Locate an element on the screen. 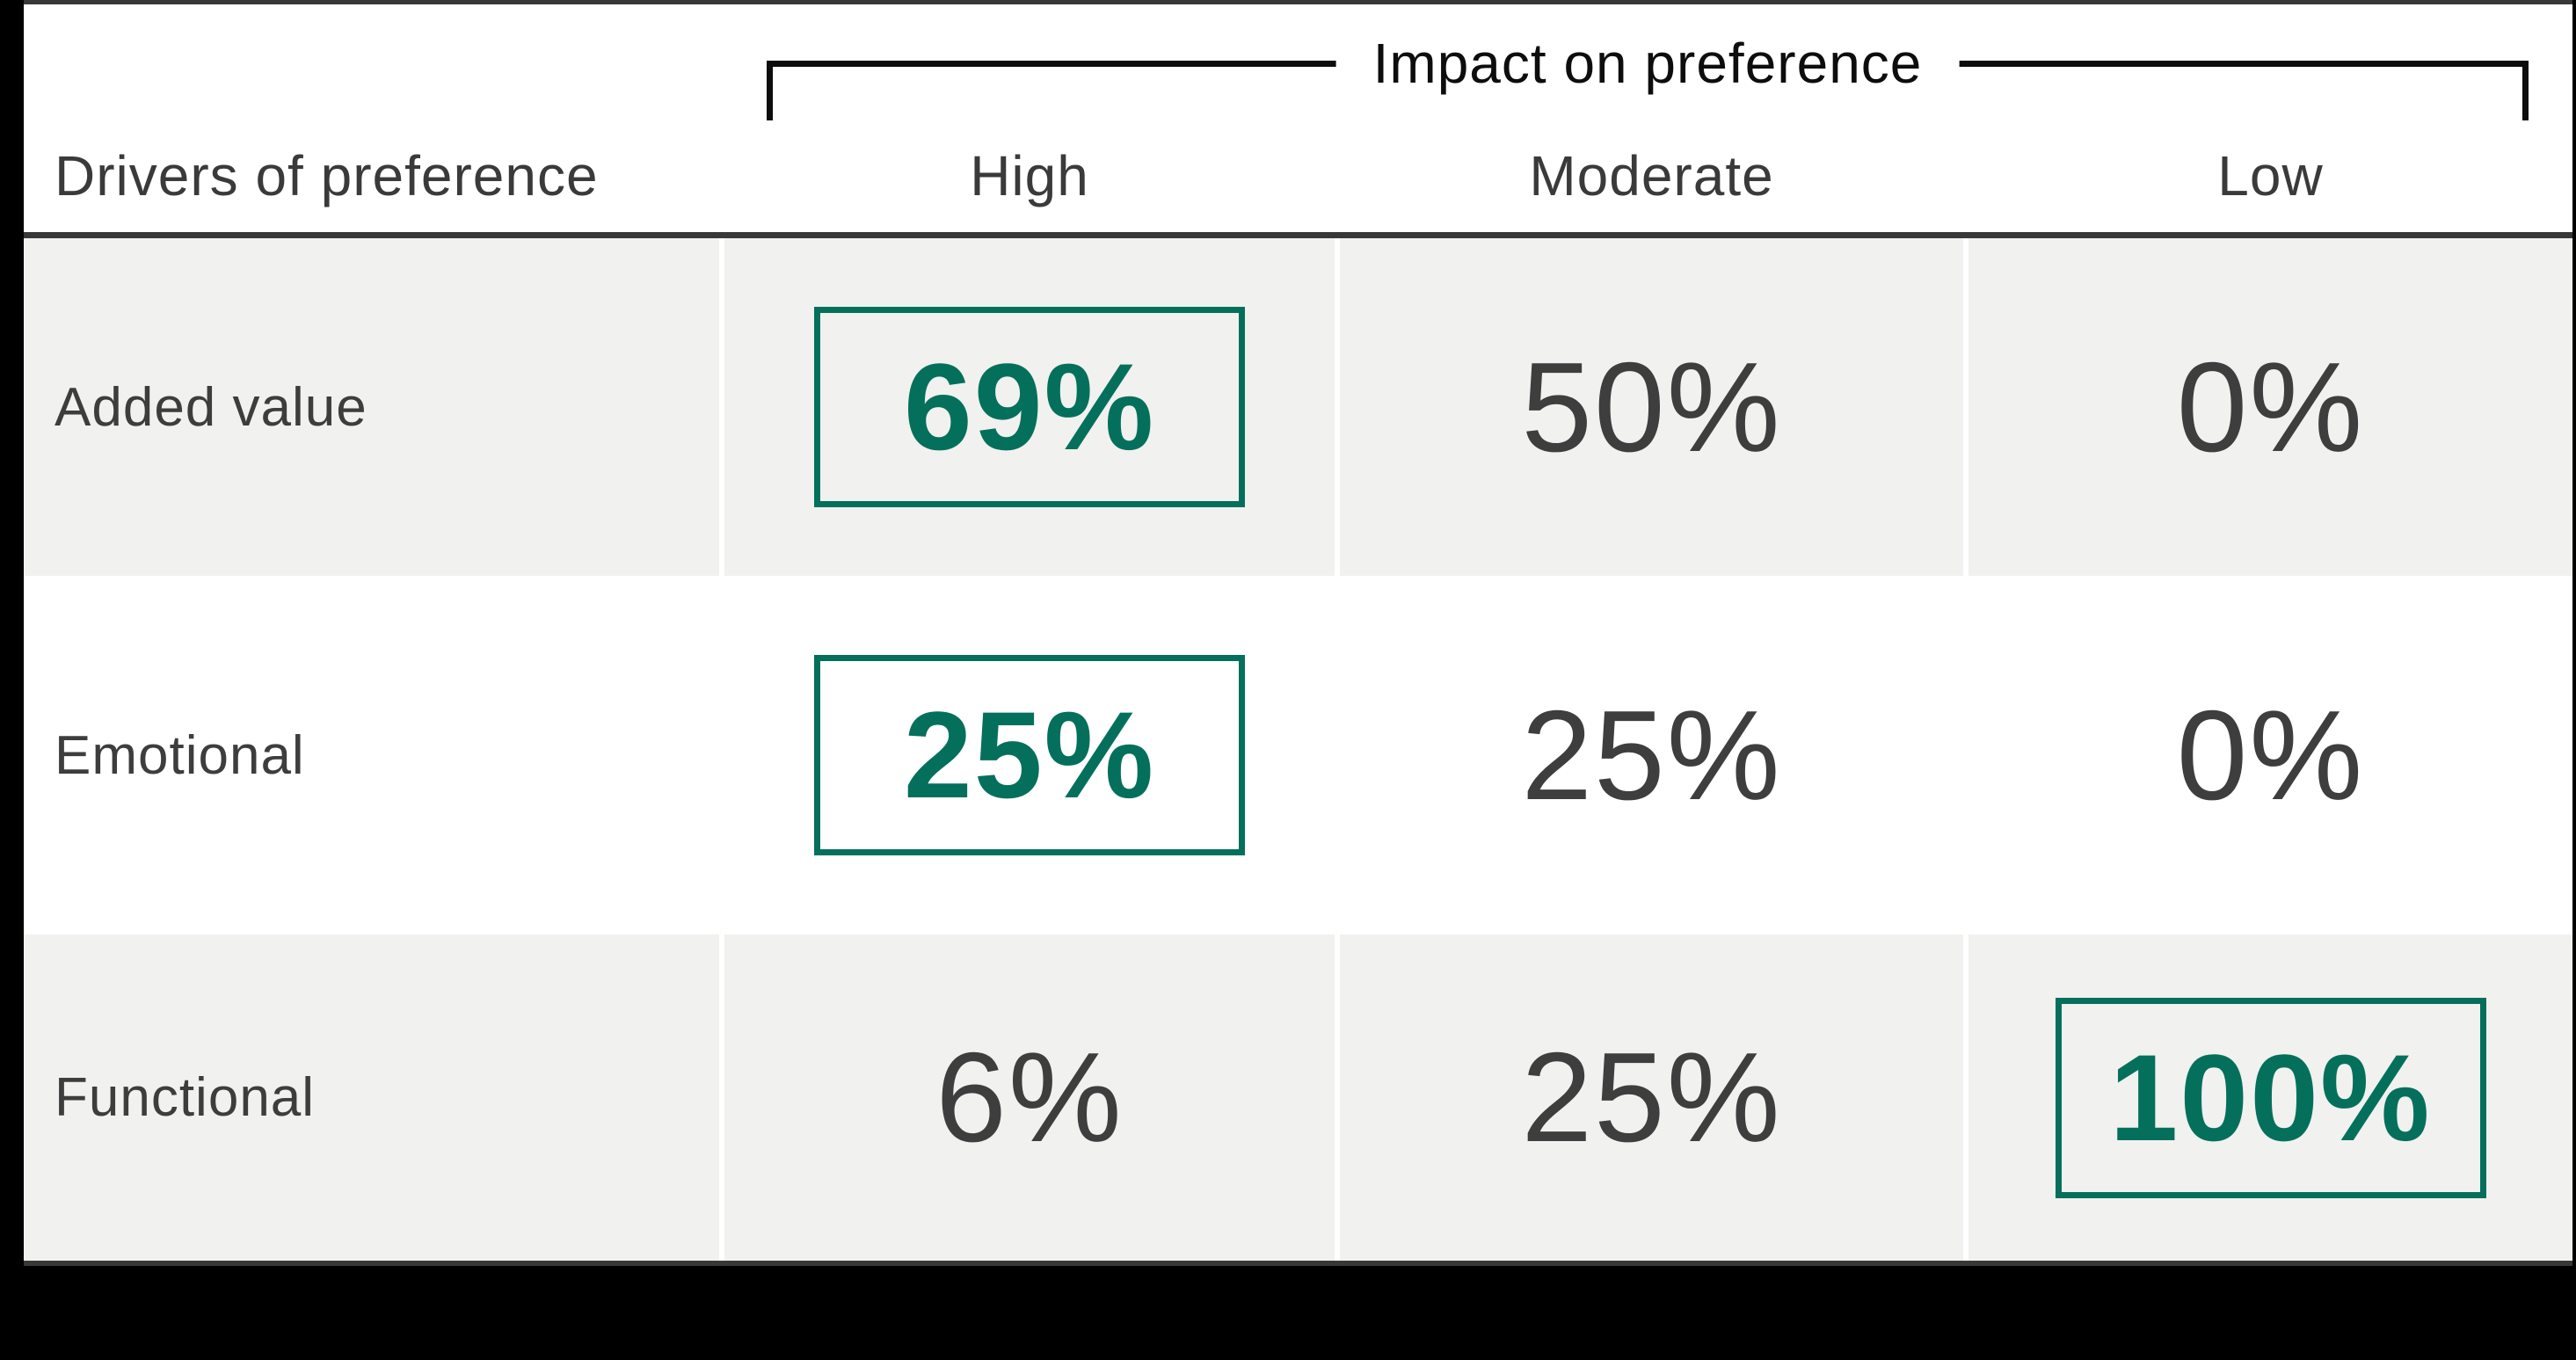 The width and height of the screenshot is (2576, 1360). column-header-row: Drivers of preference High Moderate Low is located at coordinates (1298, 176).